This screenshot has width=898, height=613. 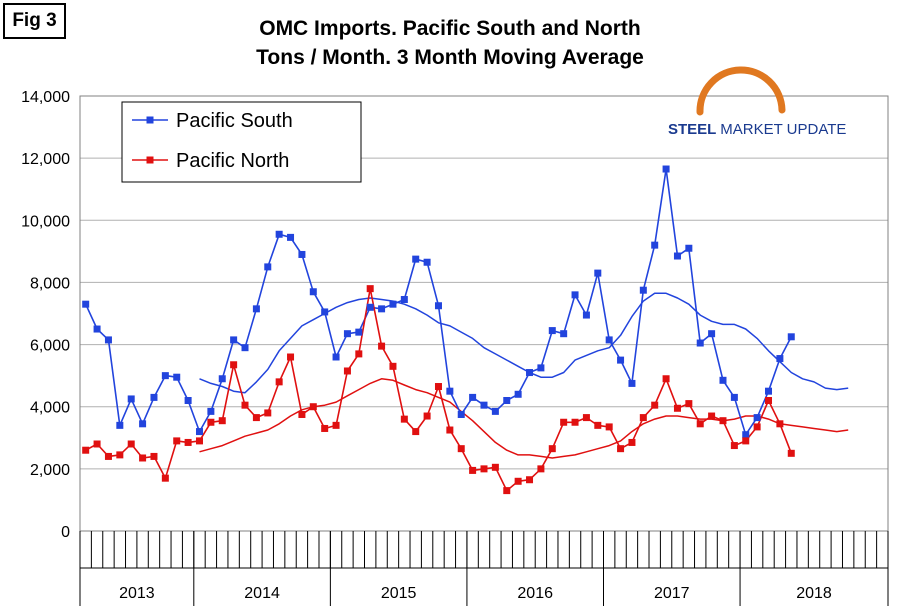 What do you see at coordinates (783, 129) in the screenshot?
I see `logo-rest: MARKET UPDATE` at bounding box center [783, 129].